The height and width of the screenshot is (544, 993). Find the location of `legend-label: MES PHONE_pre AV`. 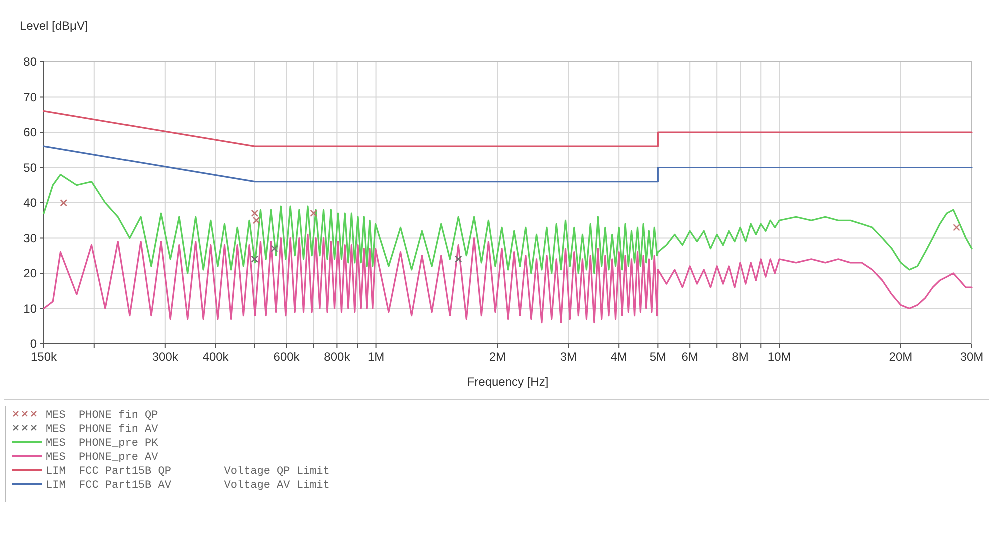

legend-label: MES PHONE_pre AV is located at coordinates (102, 458).